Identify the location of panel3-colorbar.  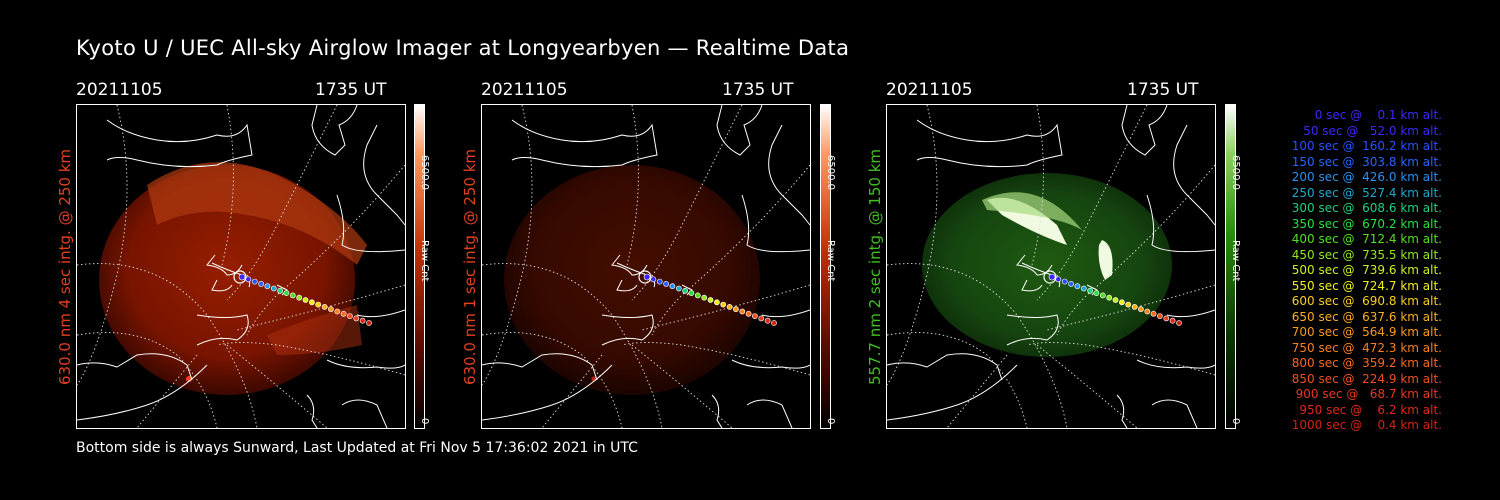
(1230, 266).